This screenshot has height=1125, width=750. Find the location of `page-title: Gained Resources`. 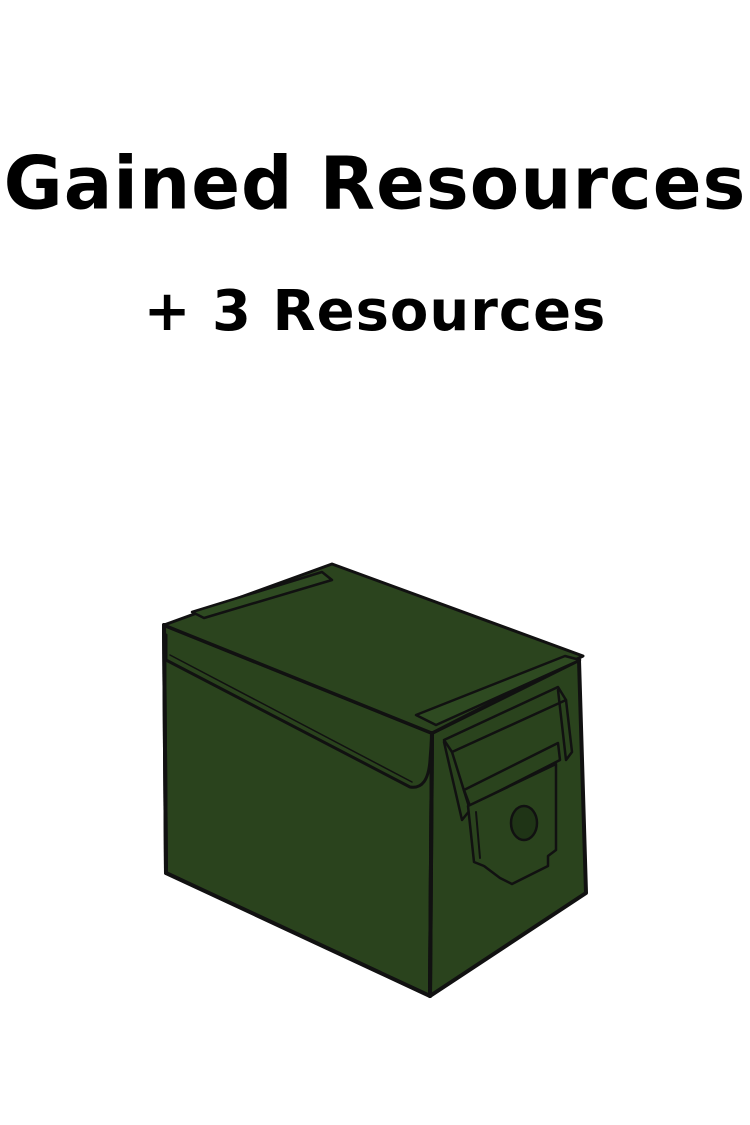

page-title: Gained Resources is located at coordinates (375, 183).